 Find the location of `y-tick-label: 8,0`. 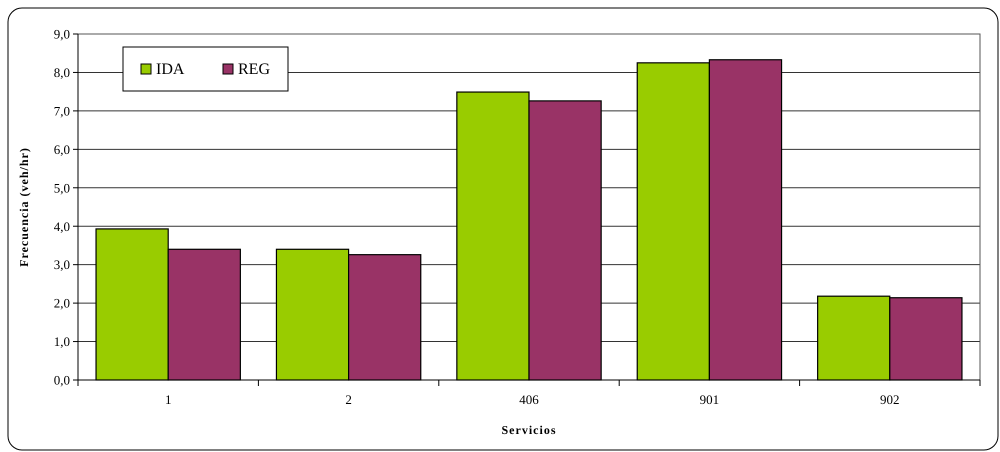

y-tick-label: 8,0 is located at coordinates (62, 72).